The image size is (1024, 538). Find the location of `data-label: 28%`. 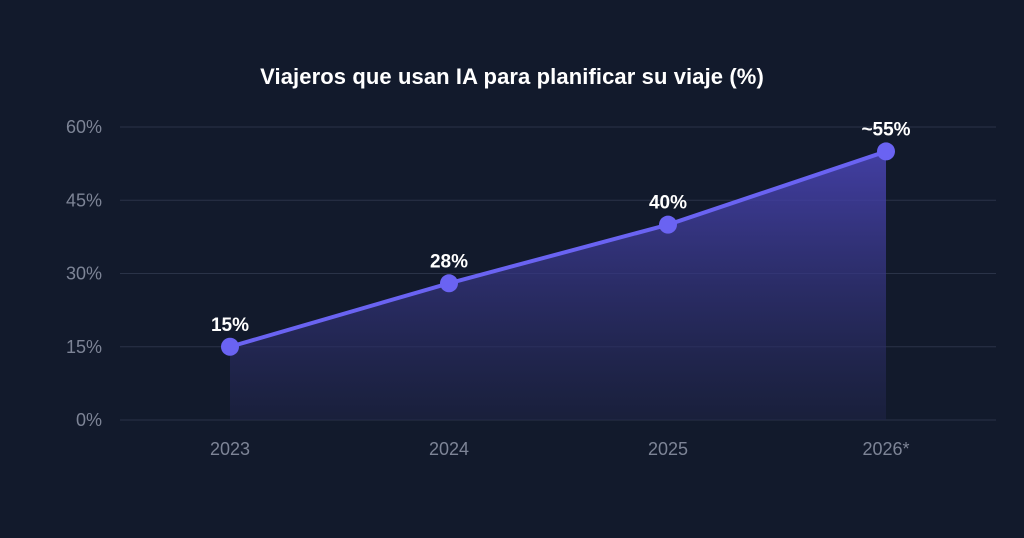

data-label: 28% is located at coordinates (449, 261).